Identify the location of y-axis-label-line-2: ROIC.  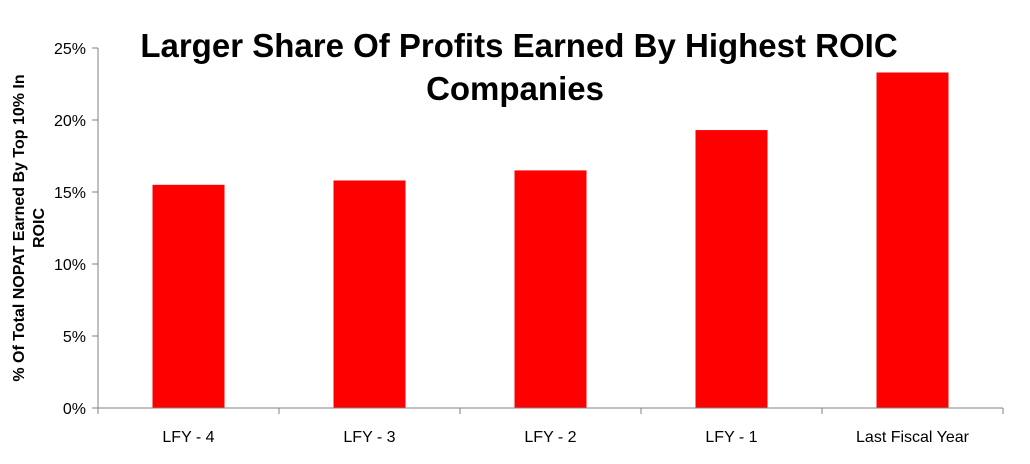
(39, 228).